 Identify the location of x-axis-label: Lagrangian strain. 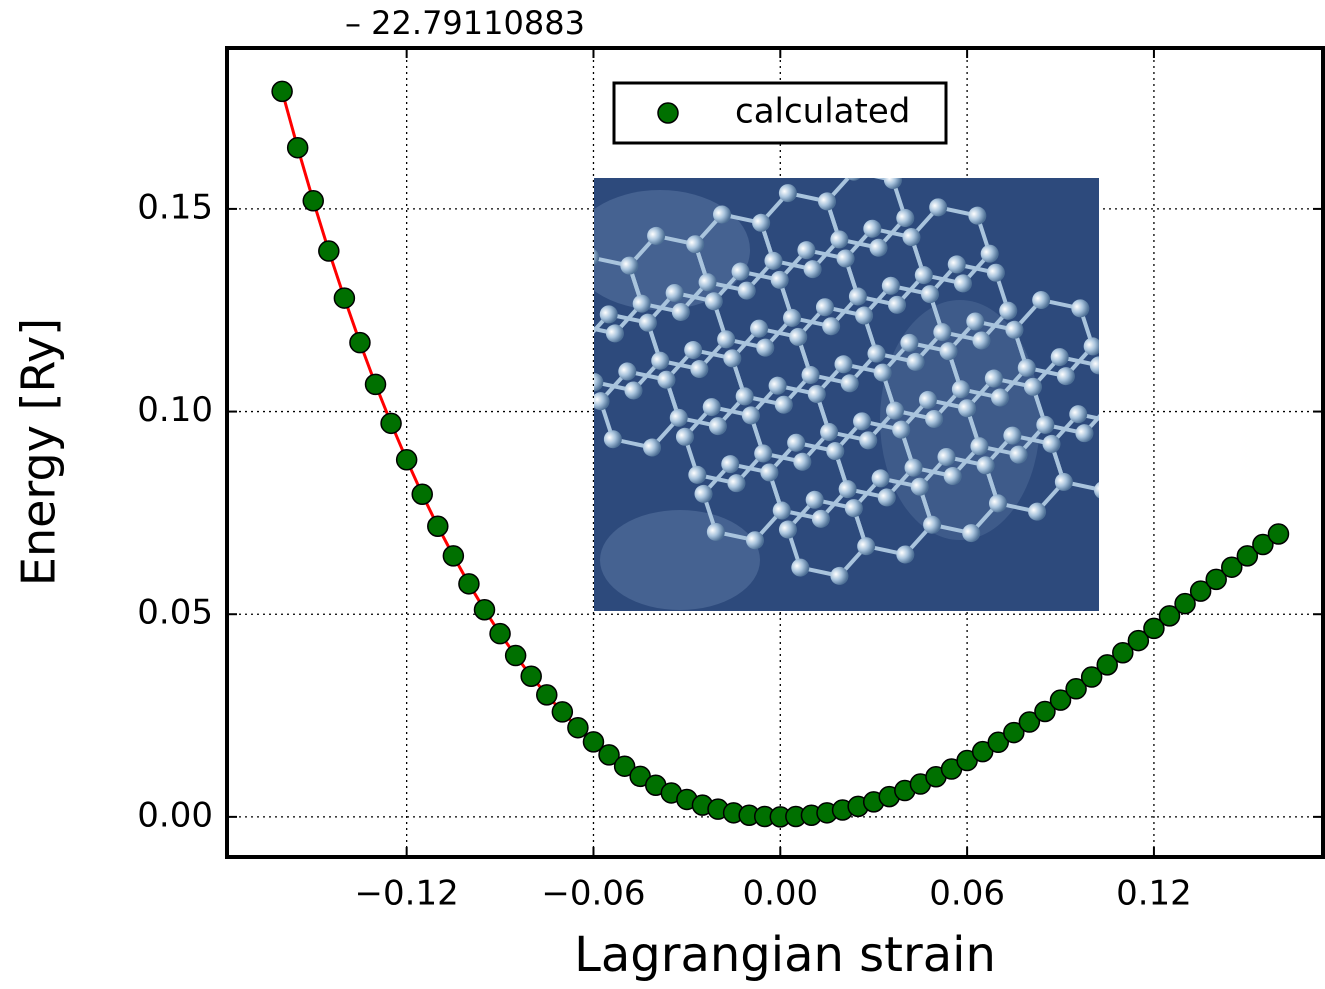
(785, 955).